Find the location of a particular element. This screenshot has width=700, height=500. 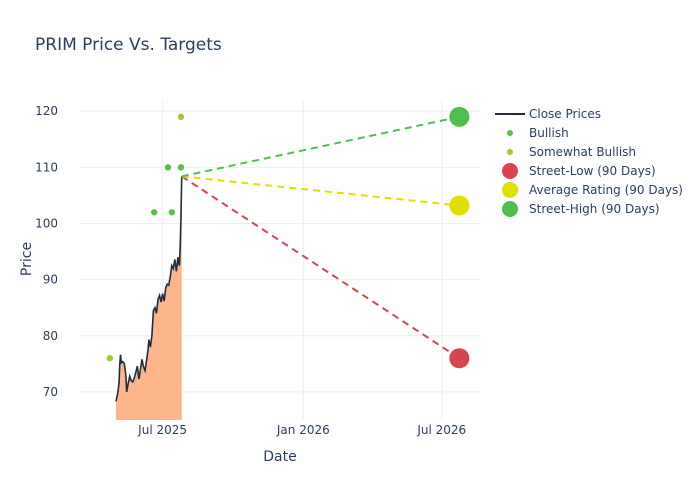

legend-item: Street-Low (90 Days) is located at coordinates (579, 171).